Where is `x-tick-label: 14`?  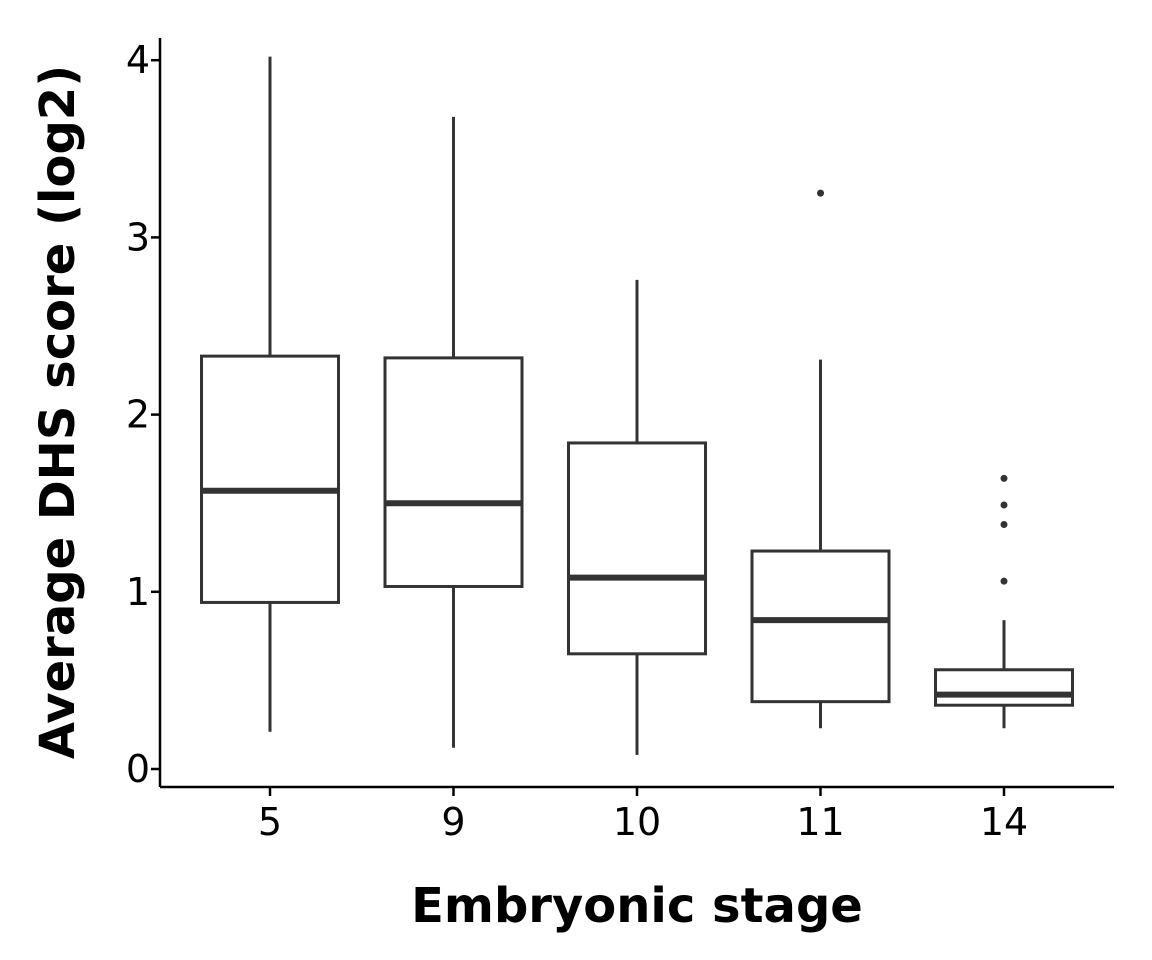 x-tick-label: 14 is located at coordinates (1004, 822).